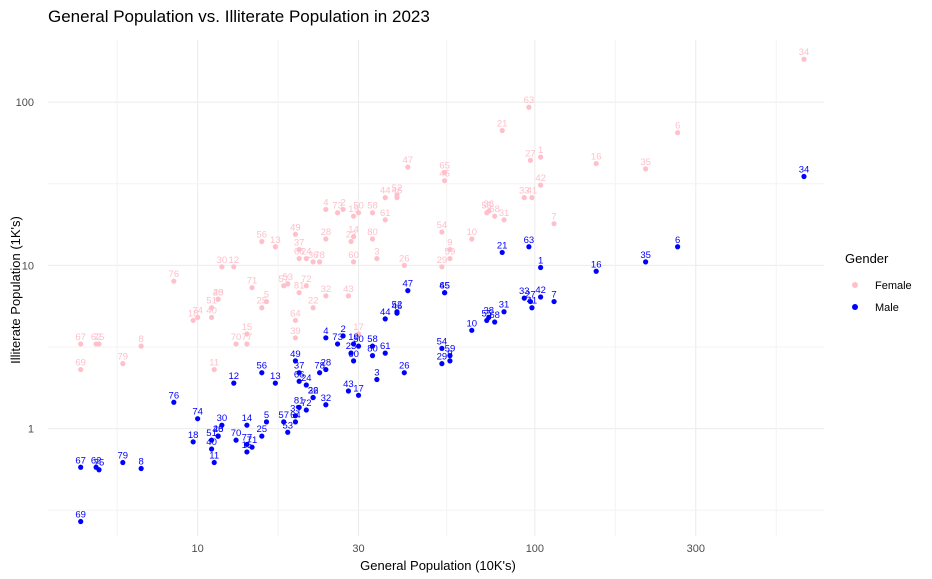  What do you see at coordinates (295, 313) in the screenshot?
I see `female-point-label: 64` at bounding box center [295, 313].